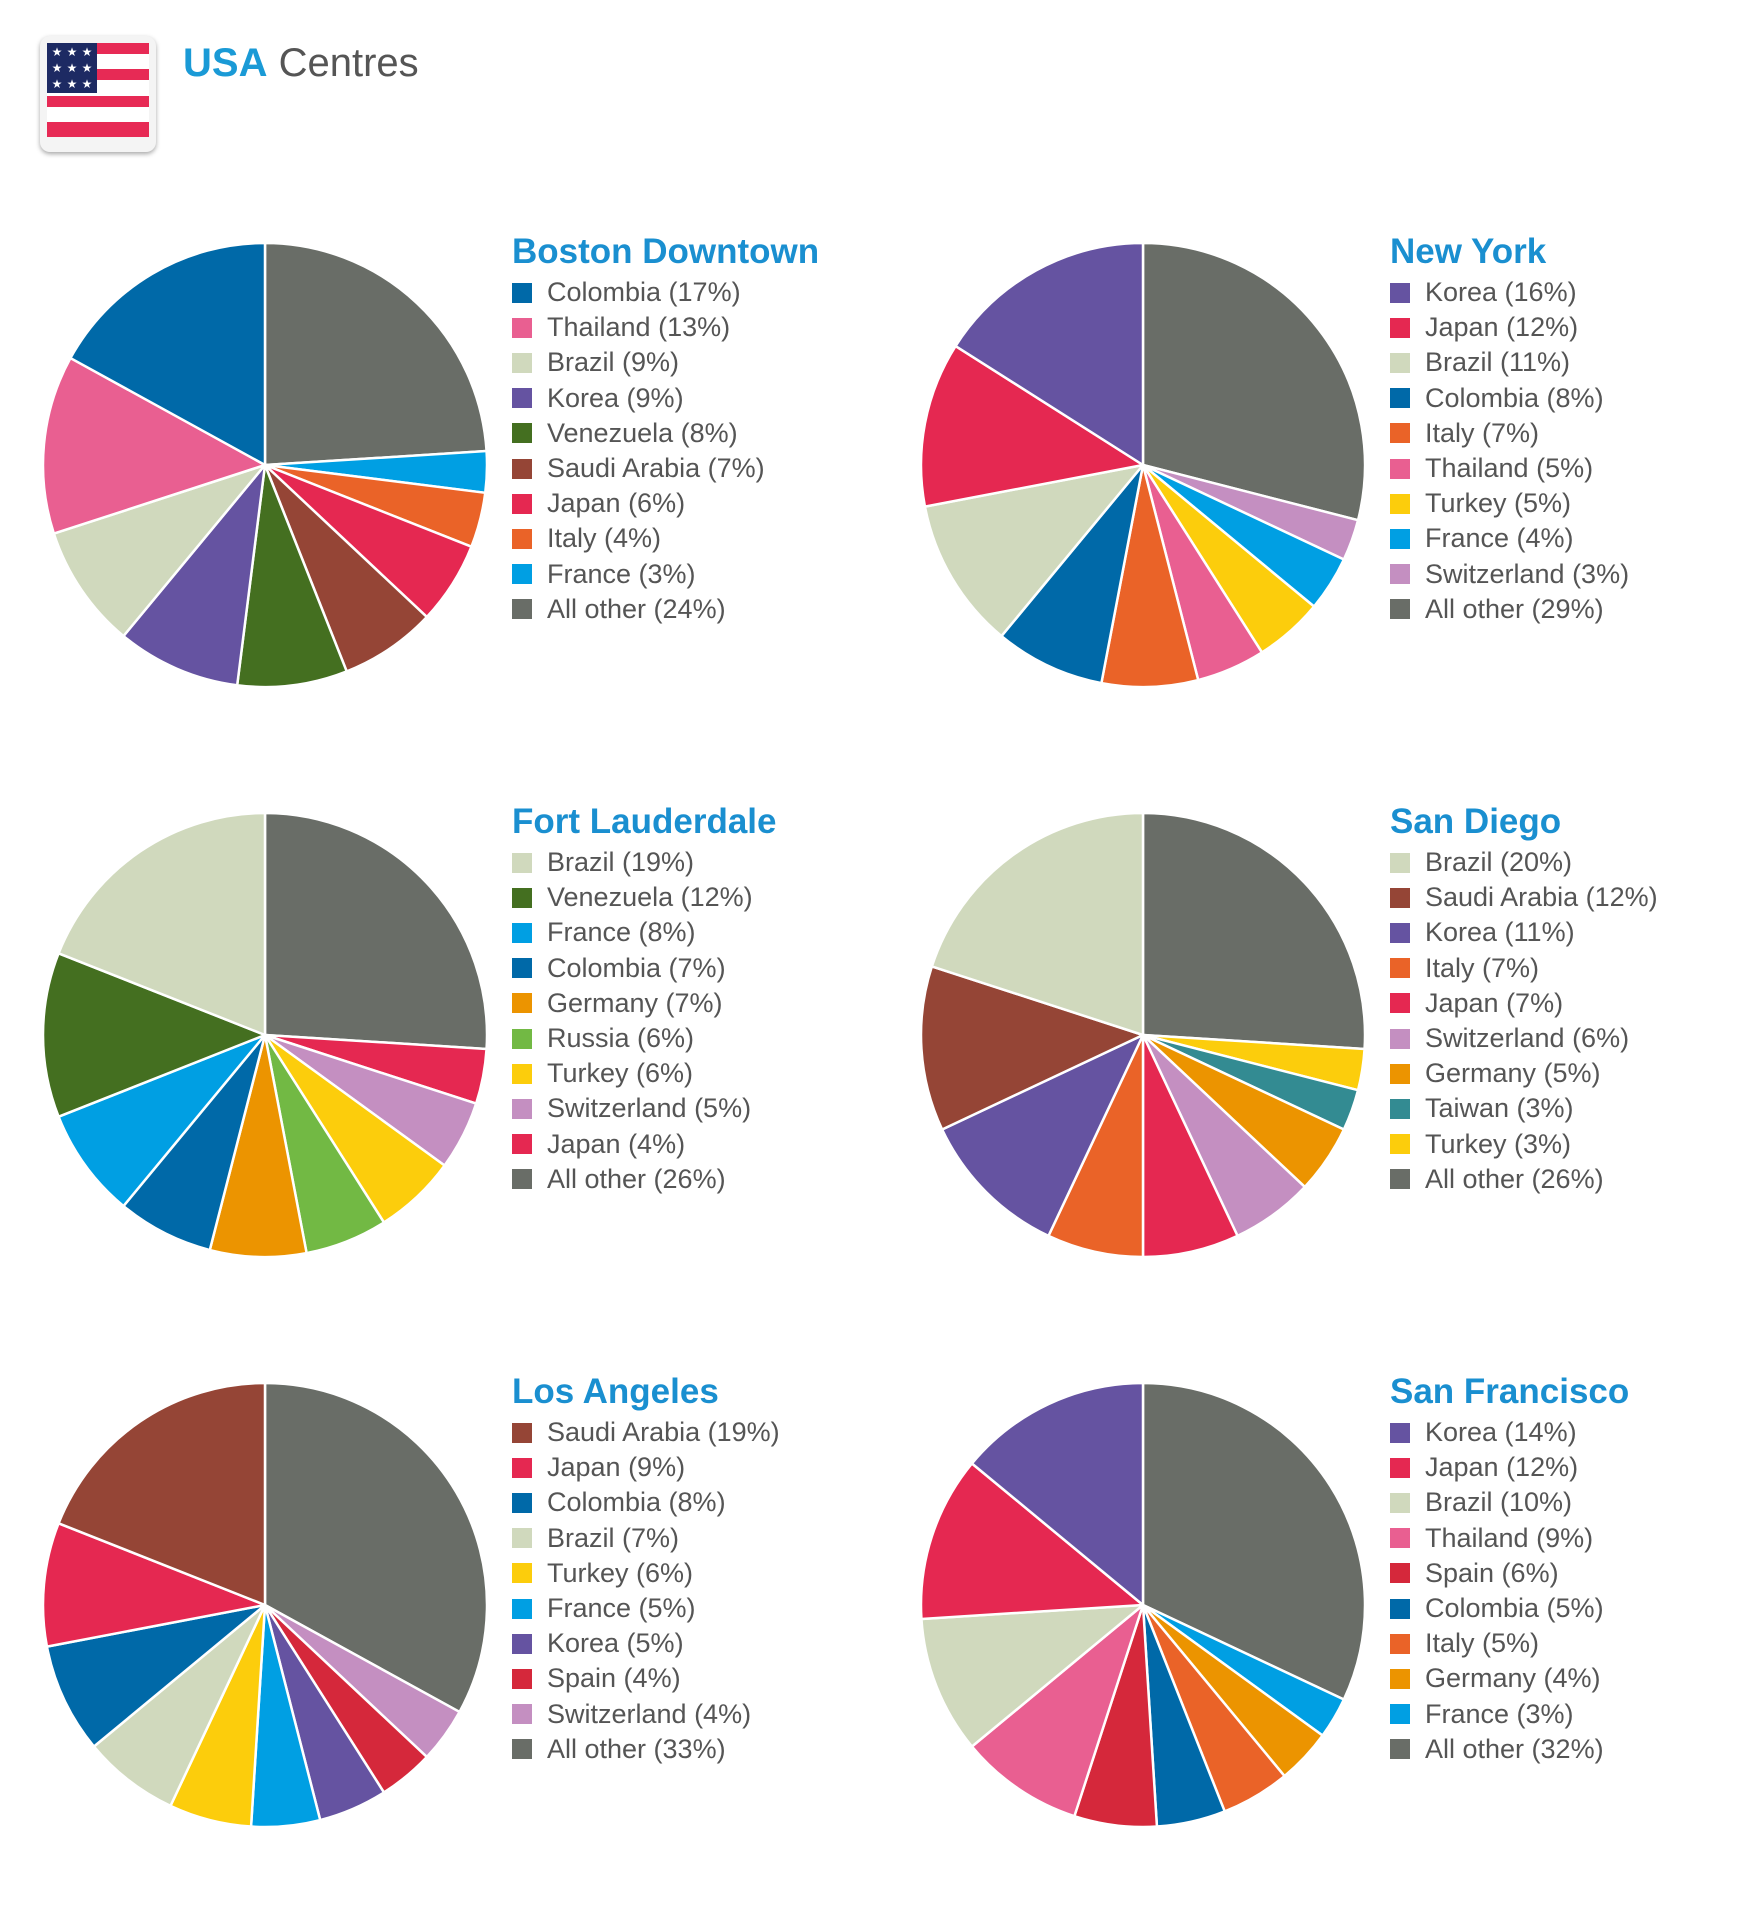 The width and height of the screenshot is (1756, 1910). Describe the element at coordinates (1510, 1391) in the screenshot. I see `chart-title: San Francisco` at that location.